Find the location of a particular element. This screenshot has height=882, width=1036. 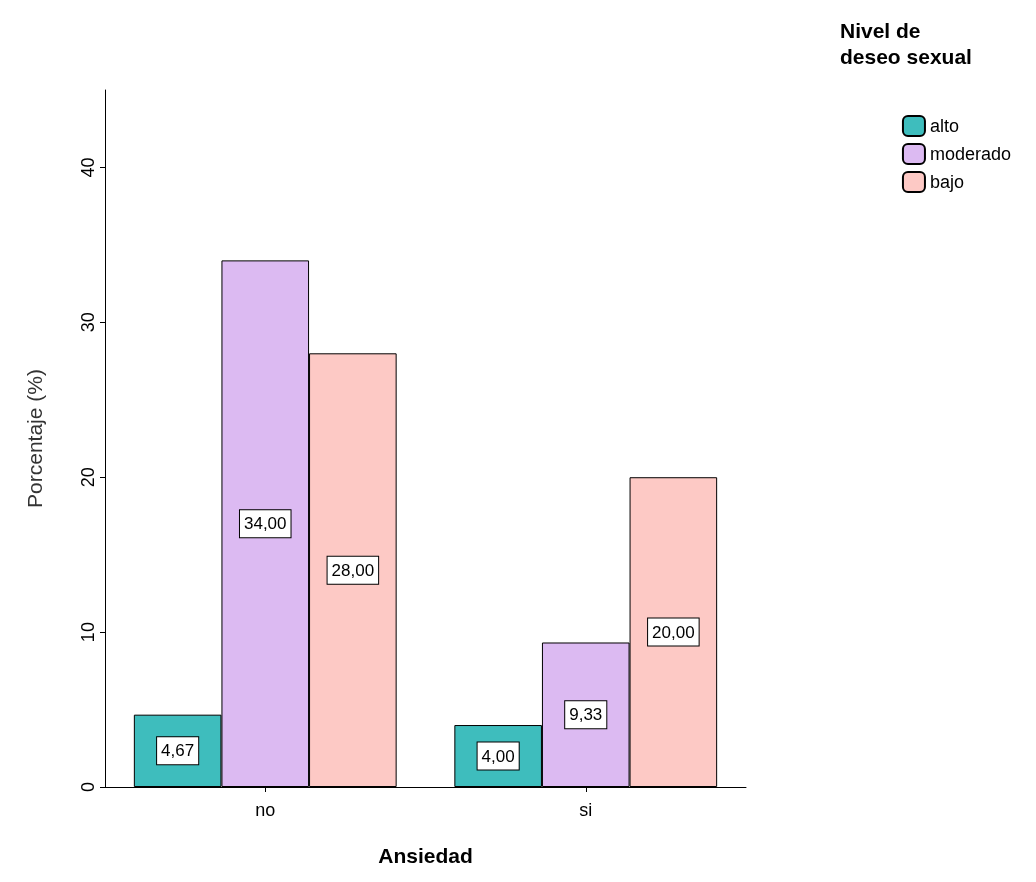

legend-title: Nivel de deseo sexual is located at coordinates (906, 43).